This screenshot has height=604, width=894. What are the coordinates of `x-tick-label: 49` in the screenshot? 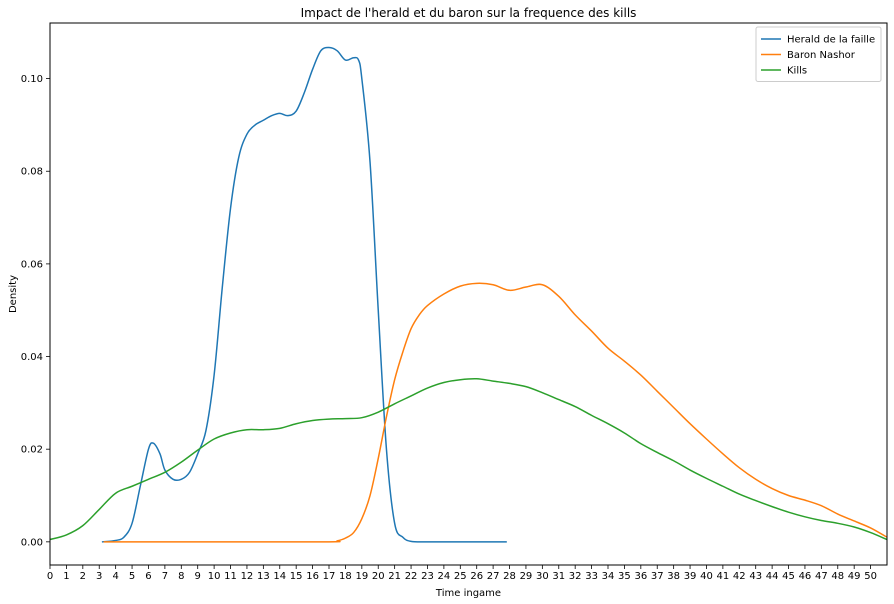 It's located at (854, 576).